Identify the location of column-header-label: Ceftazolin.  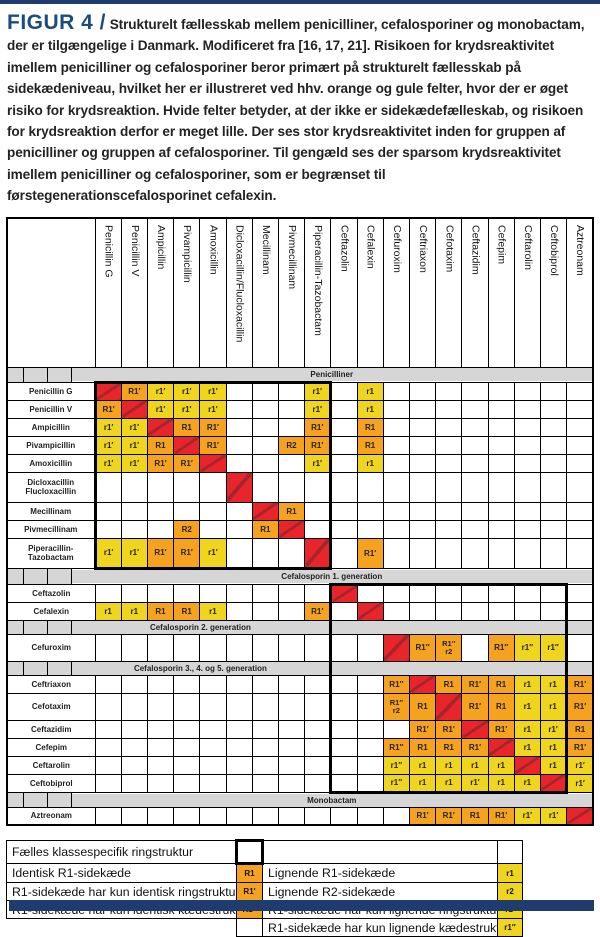
(344, 248).